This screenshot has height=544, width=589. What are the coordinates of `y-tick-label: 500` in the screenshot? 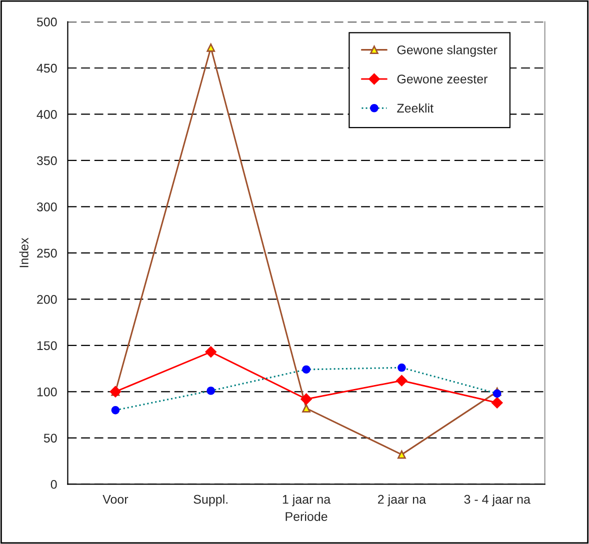 It's located at (46, 22).